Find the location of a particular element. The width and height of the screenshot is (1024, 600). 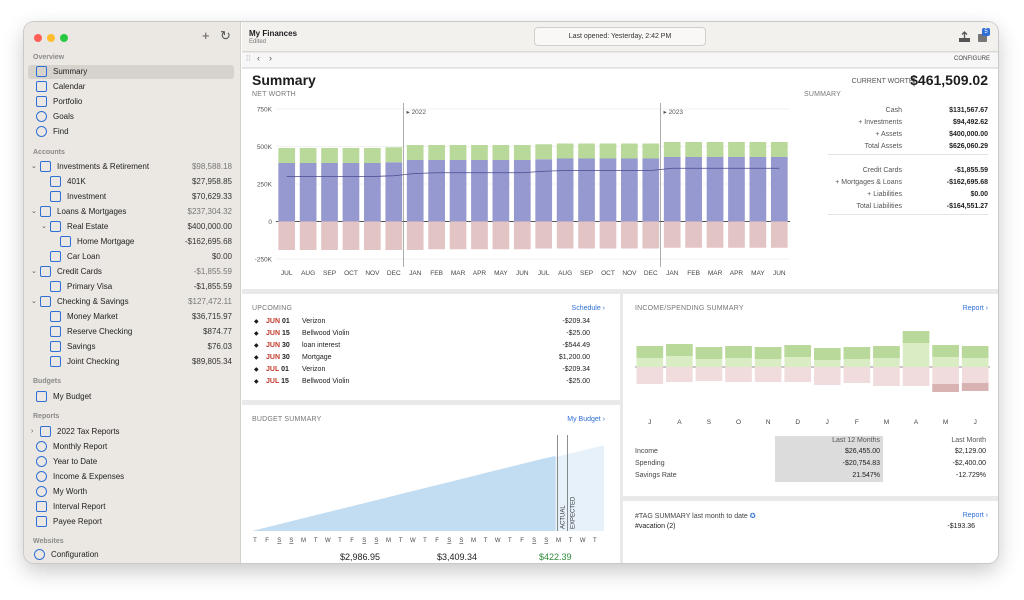

transfer-arrows-icon: ◆ is located at coordinates (256, 346).